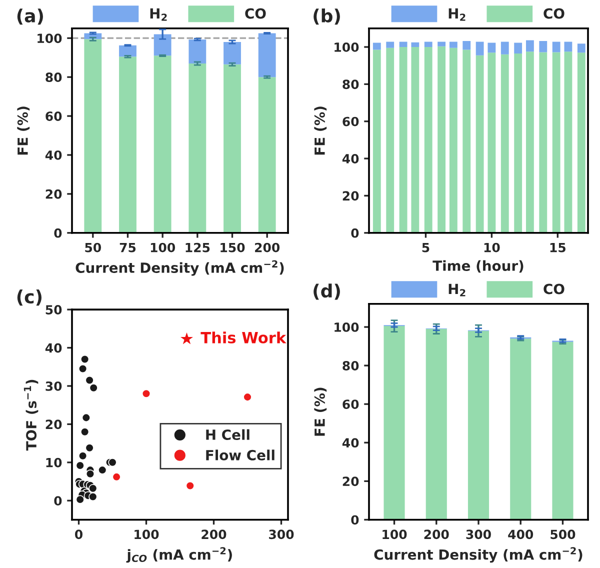 This screenshot has height=568, width=600. Describe the element at coordinates (521, 535) in the screenshot. I see `x-tick-label: 400` at that location.